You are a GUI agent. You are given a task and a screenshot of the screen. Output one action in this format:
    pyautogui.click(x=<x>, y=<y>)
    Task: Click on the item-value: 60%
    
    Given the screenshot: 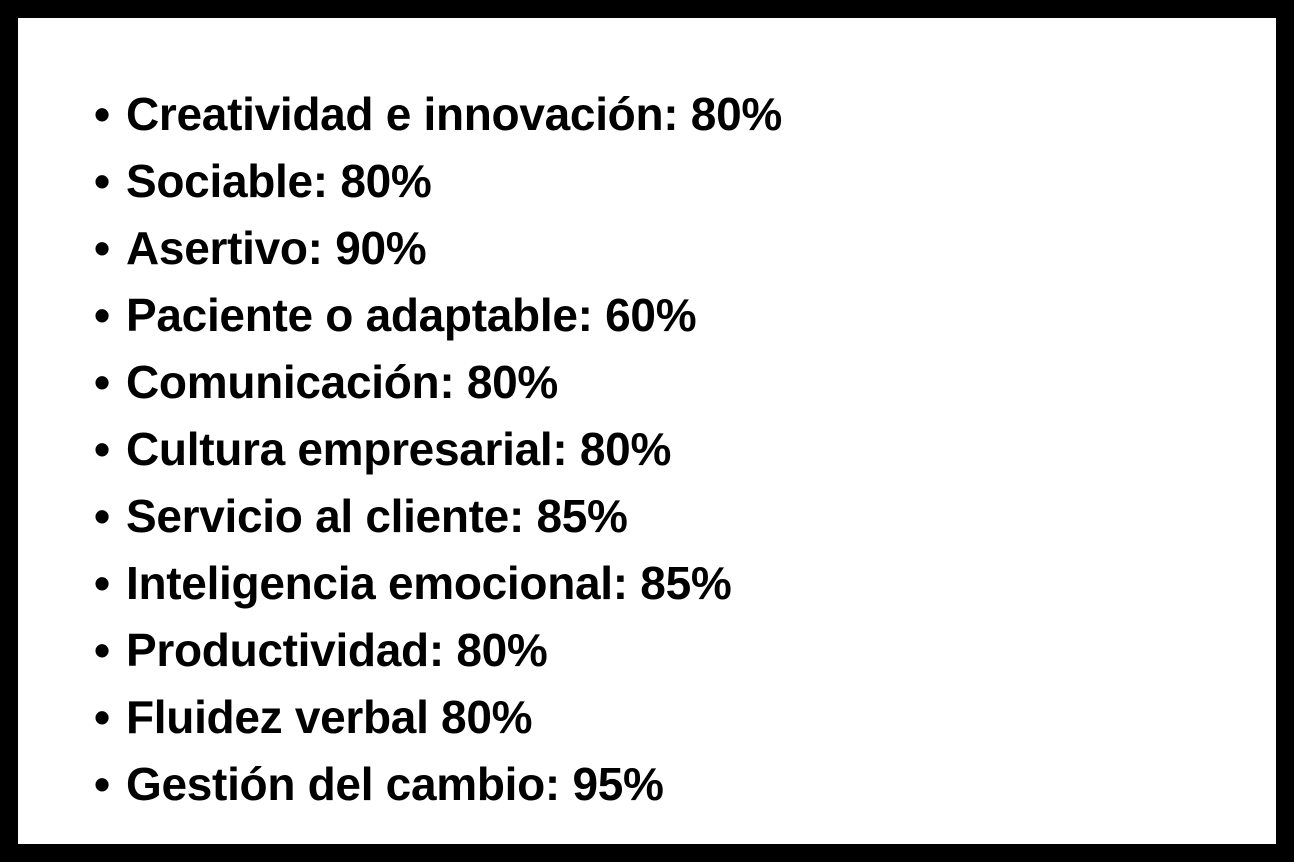 What is the action you would take?
    pyautogui.click(x=651, y=315)
    